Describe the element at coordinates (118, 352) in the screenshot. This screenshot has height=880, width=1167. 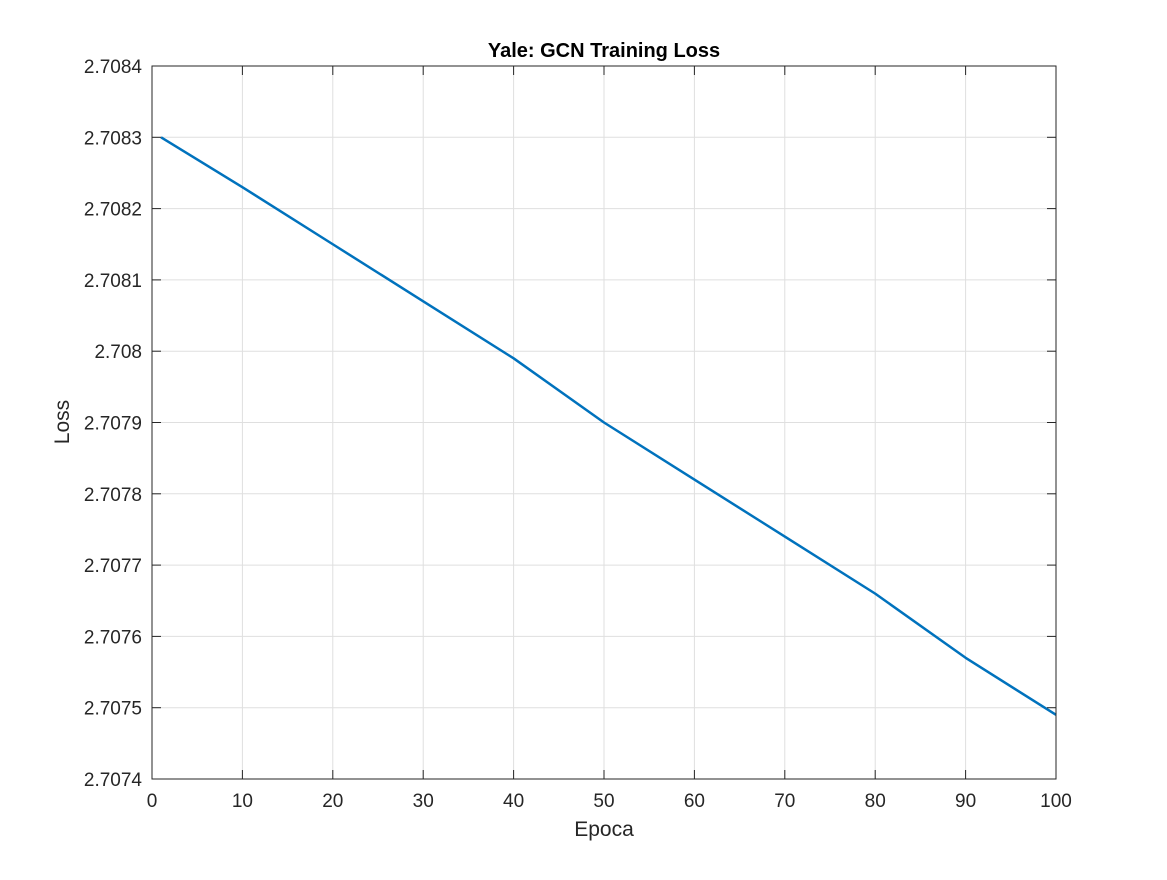
I see `y-tick-label: 2.708` at that location.